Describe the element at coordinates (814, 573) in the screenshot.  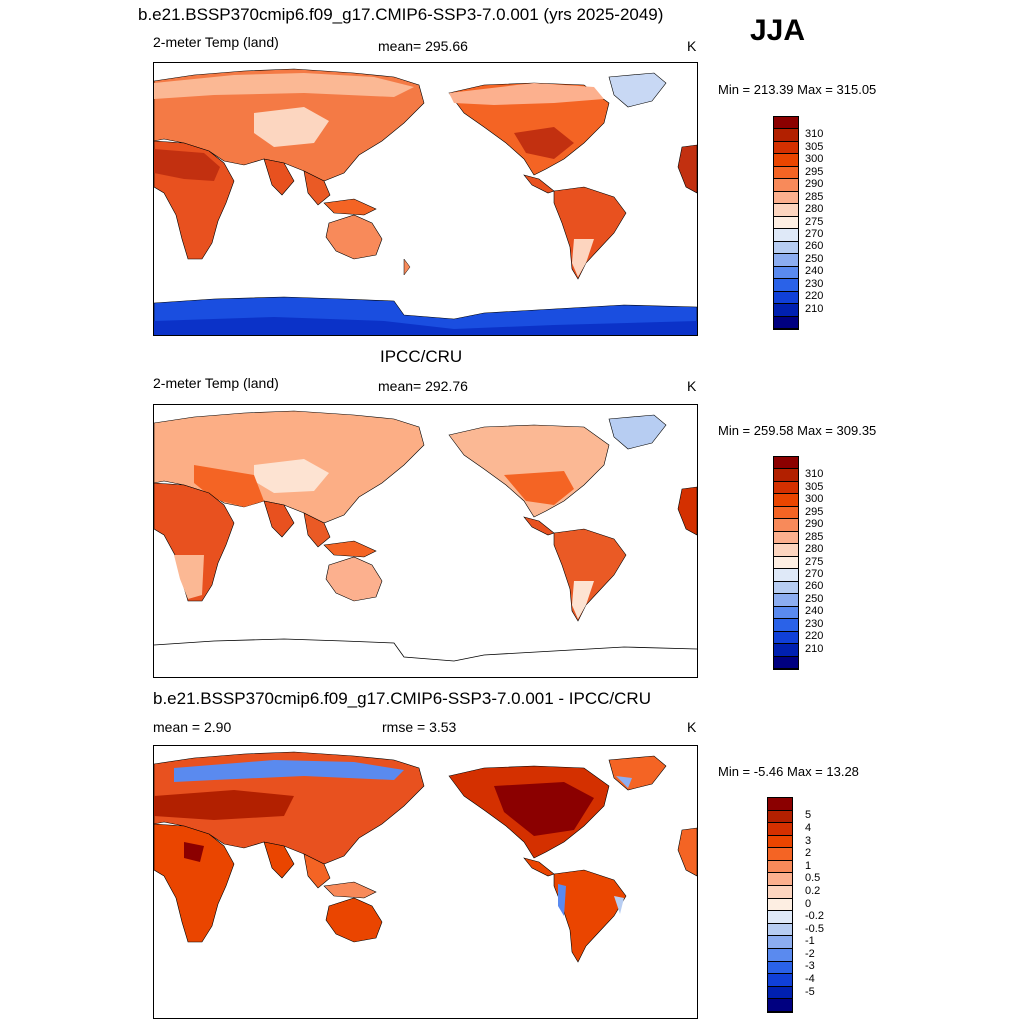
I see `colorbar-tick-label: 270` at that location.